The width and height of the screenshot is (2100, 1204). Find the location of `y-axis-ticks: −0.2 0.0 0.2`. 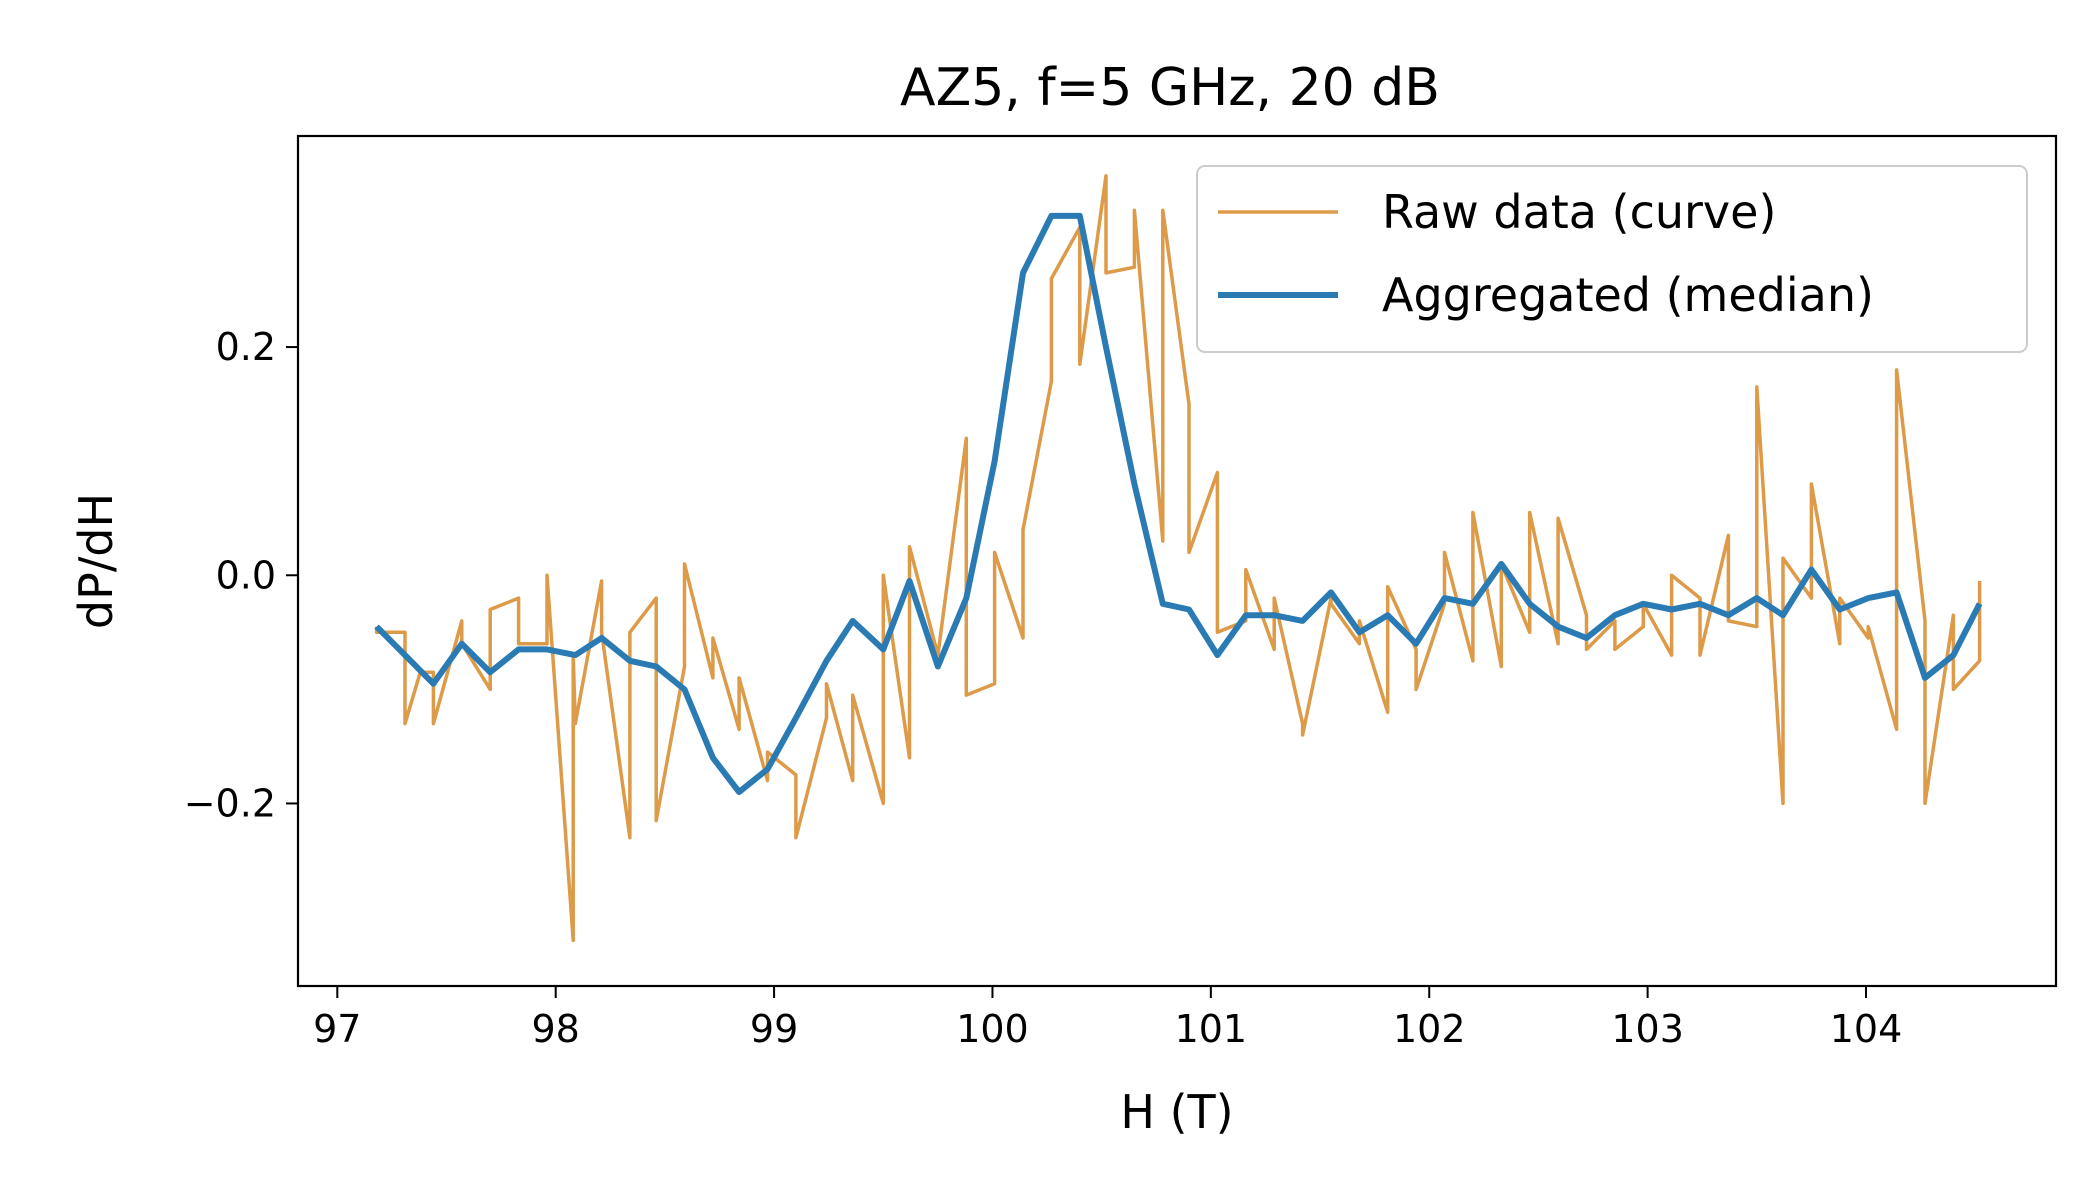

y-axis-ticks: −0.2 0.0 0.2 is located at coordinates (241, 575).